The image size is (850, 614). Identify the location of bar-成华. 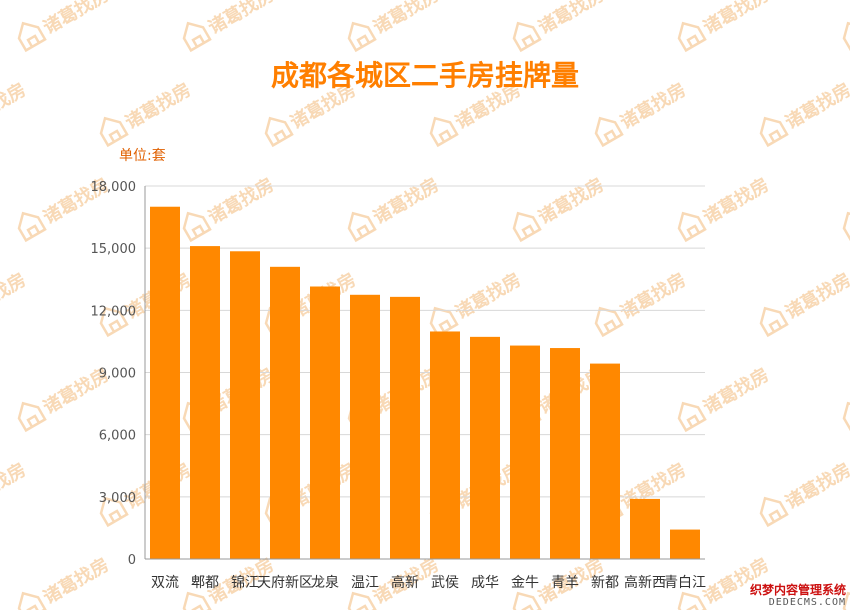
(485, 448).